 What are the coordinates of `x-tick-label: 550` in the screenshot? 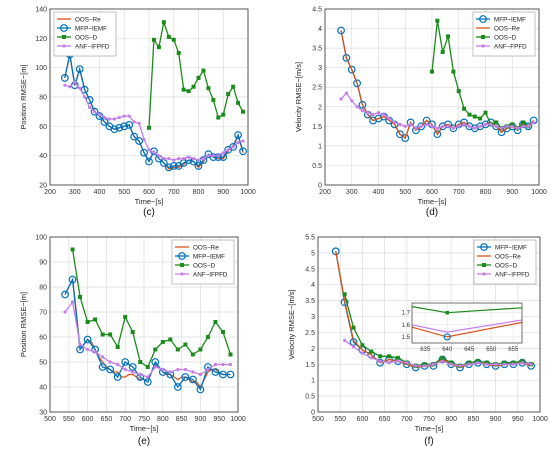 It's located at (340, 419).